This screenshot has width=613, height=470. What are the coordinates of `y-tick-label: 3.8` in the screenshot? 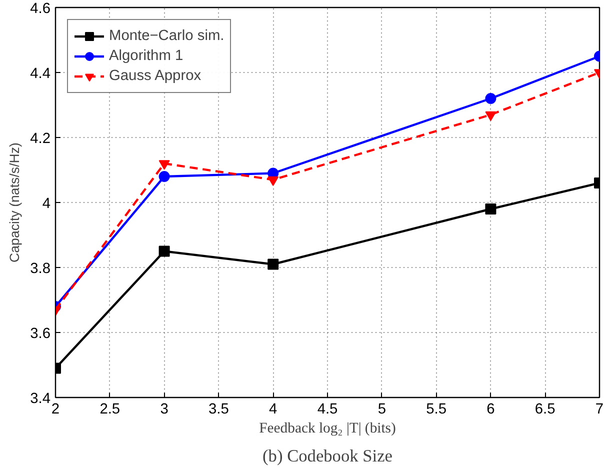 It's located at (40, 269).